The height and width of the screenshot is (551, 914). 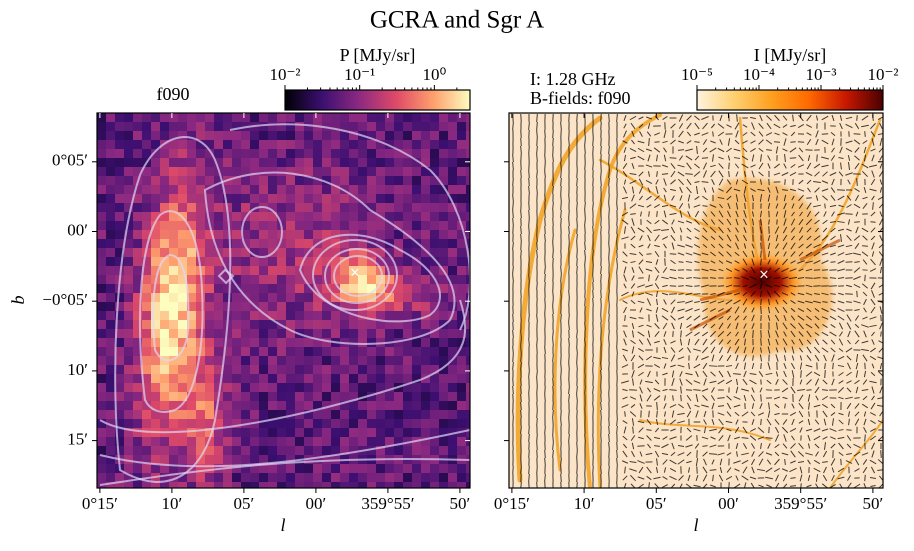 What do you see at coordinates (728, 503) in the screenshot?
I see `x-tick-label: 00′` at bounding box center [728, 503].